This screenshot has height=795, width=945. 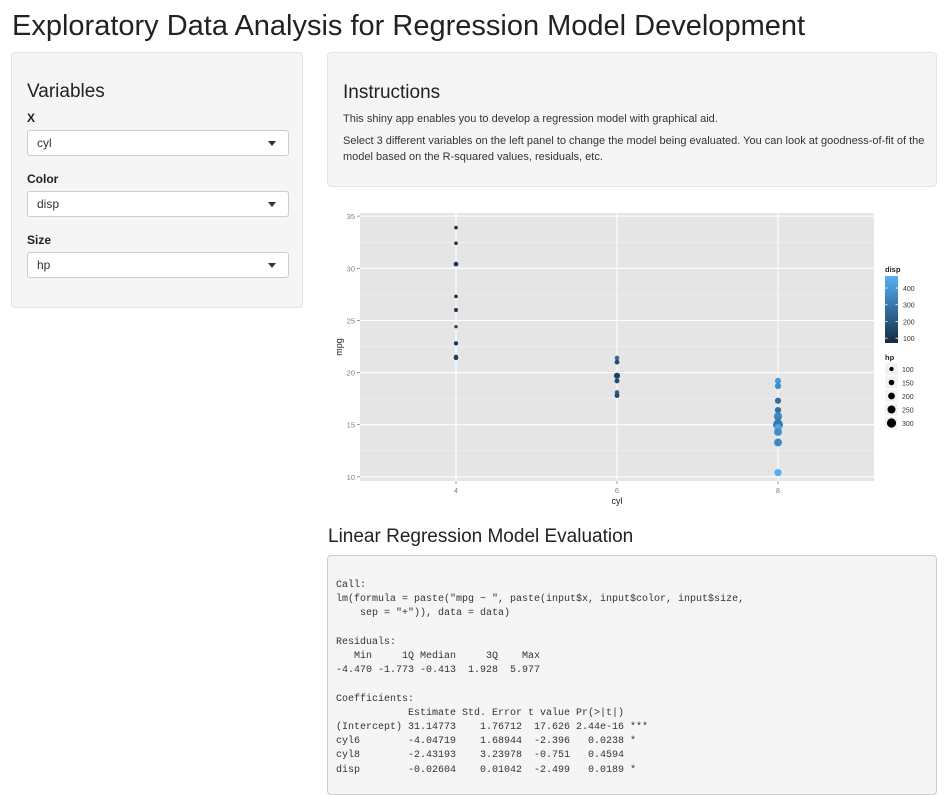 What do you see at coordinates (39, 240) in the screenshot?
I see `size-label: Size` at bounding box center [39, 240].